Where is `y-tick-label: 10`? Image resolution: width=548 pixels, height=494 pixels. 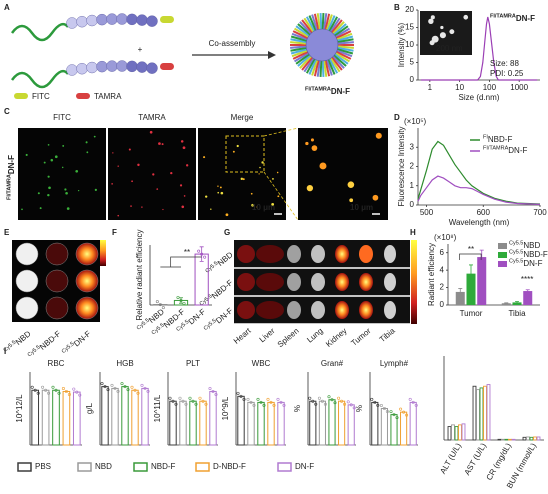 y-tick-label: 10 is located at coordinates (409, 44).